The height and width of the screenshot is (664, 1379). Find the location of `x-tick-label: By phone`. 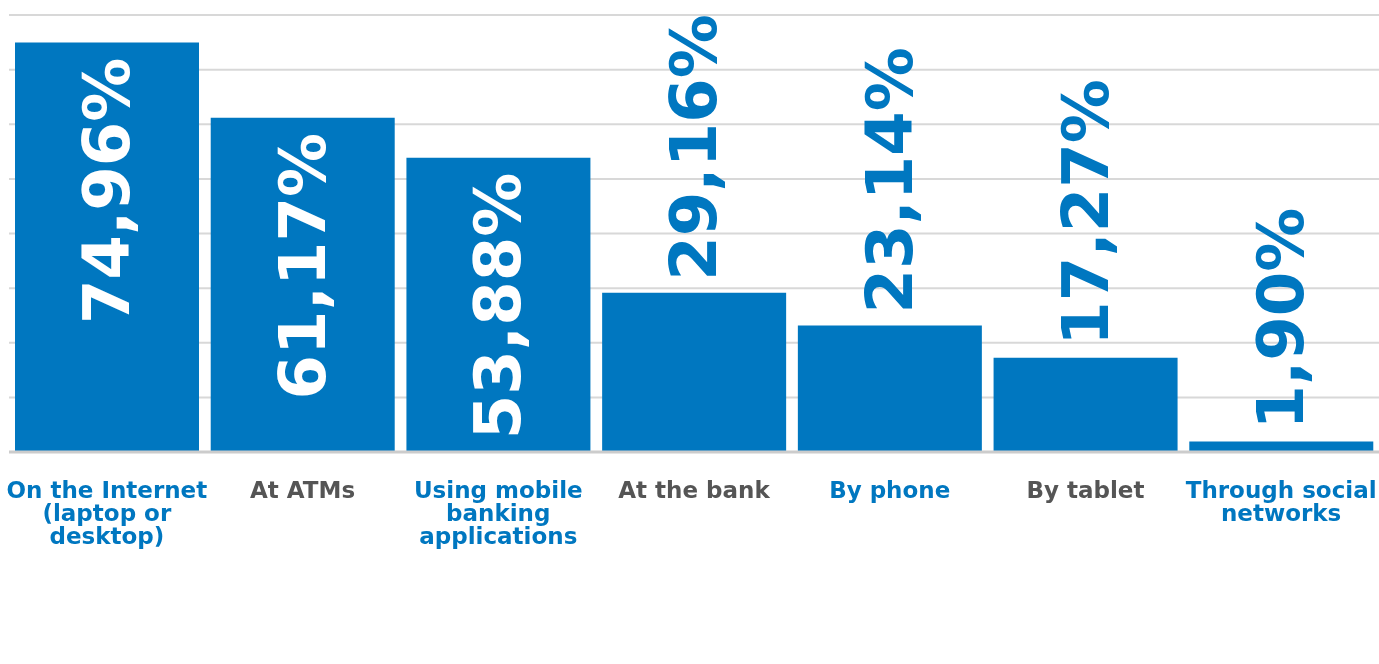

x-tick-label: By phone is located at coordinates (890, 490).